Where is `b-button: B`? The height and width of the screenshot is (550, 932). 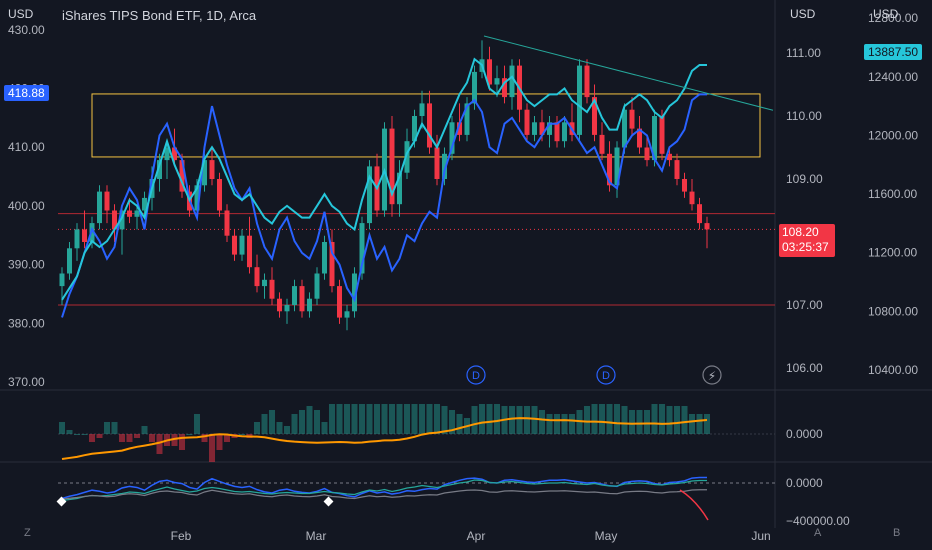 b-button: B is located at coordinates (897, 533).